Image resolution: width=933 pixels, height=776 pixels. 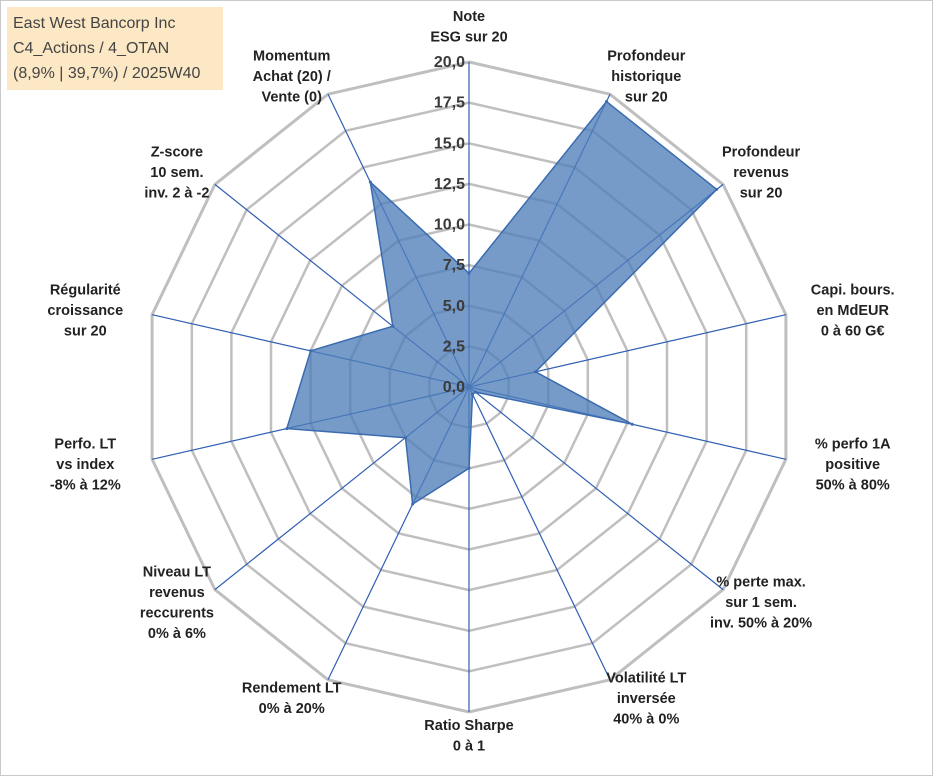 I want to click on axis-label: Régularité croissance sur 20, so click(x=85, y=311).